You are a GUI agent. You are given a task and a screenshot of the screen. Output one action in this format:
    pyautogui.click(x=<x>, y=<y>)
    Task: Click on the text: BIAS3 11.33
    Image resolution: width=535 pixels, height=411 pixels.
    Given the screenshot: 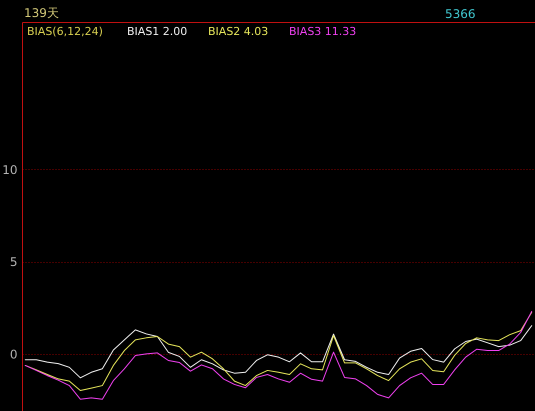 What is the action you would take?
    pyautogui.click(x=322, y=31)
    